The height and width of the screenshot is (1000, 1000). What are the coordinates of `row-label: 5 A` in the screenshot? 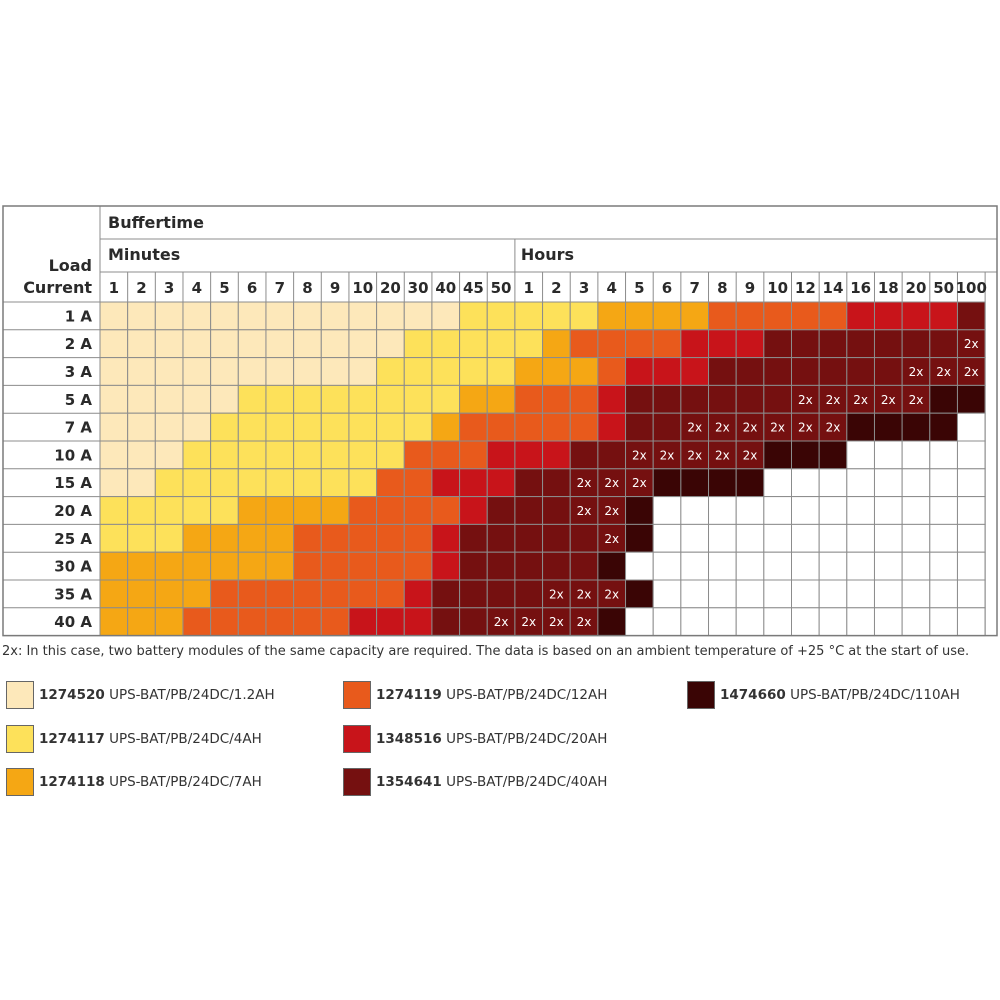 It's located at (79, 400).